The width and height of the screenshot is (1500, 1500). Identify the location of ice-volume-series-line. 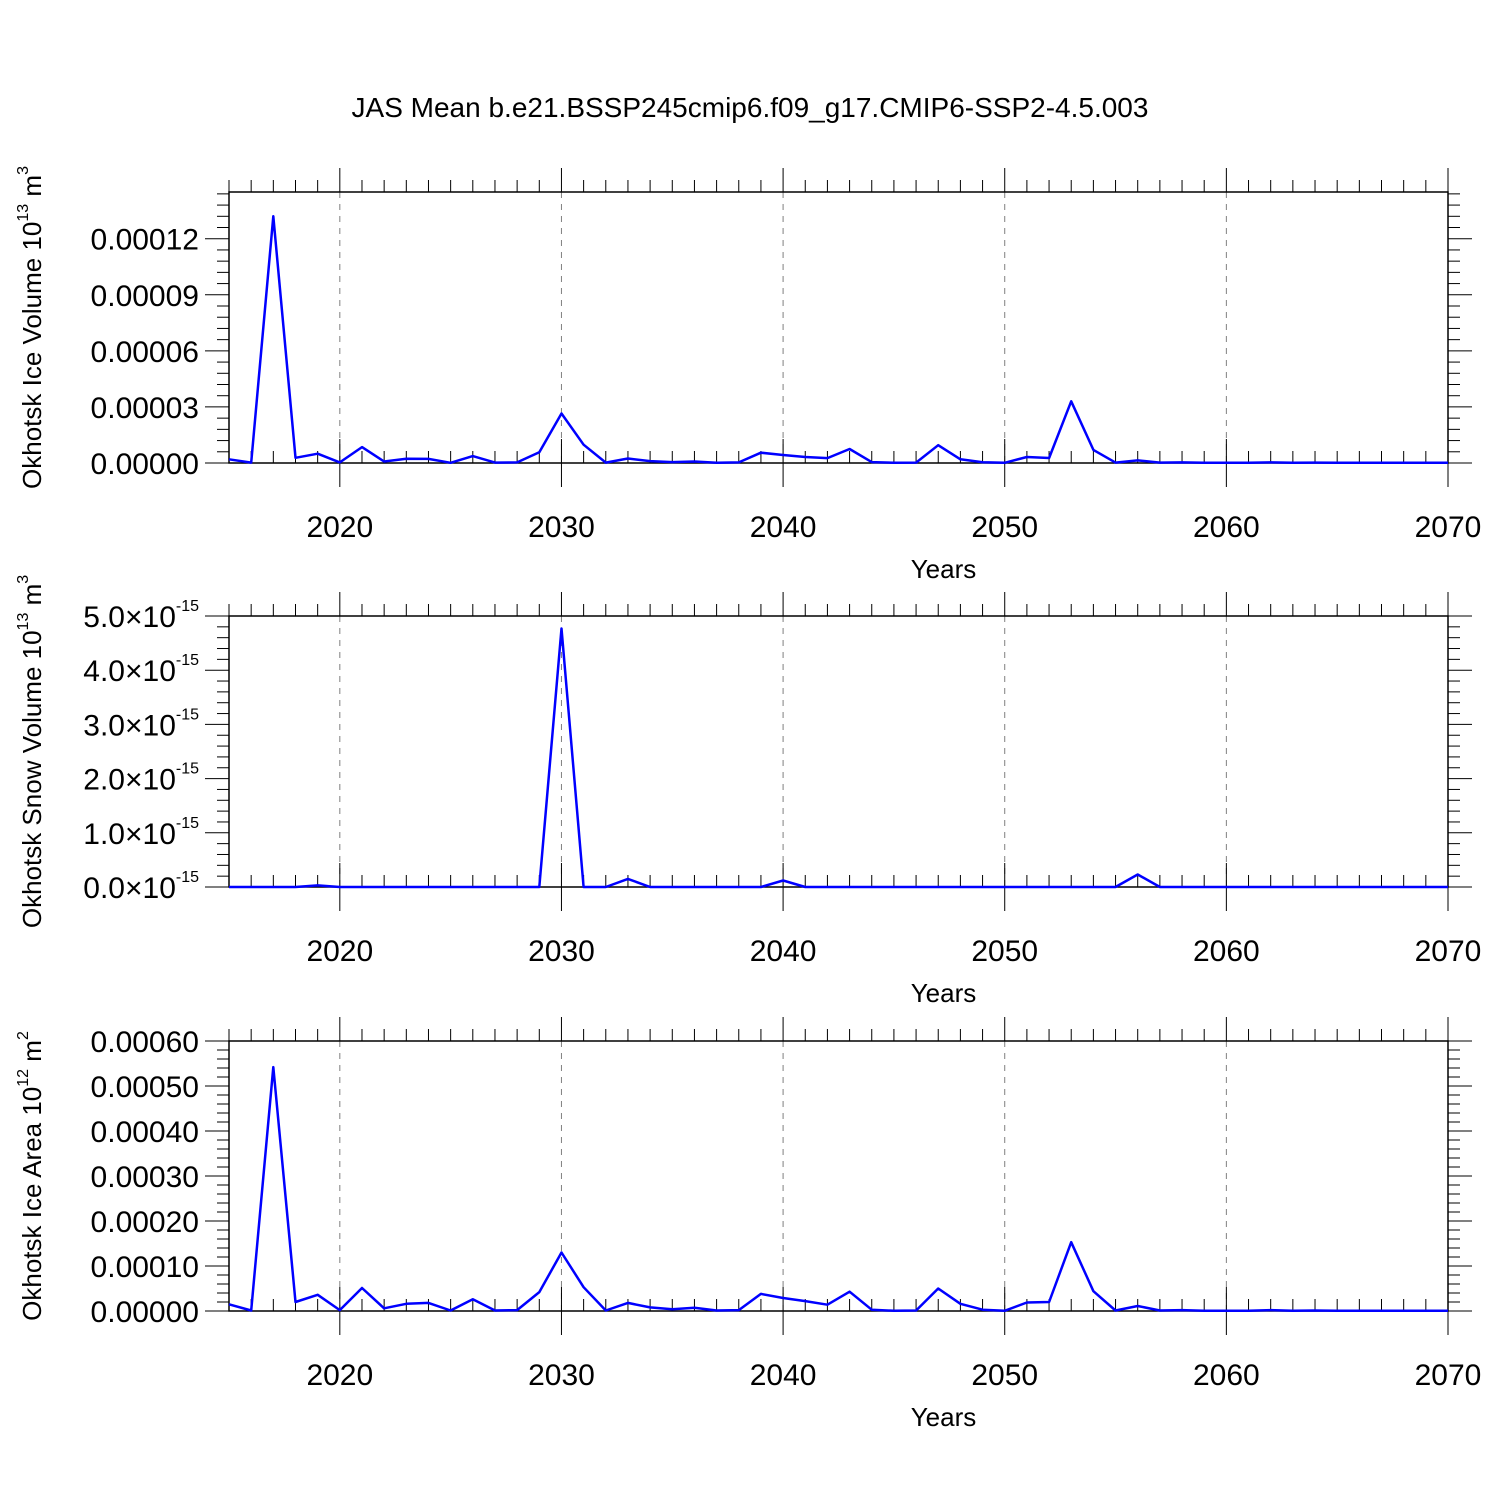
(838, 340).